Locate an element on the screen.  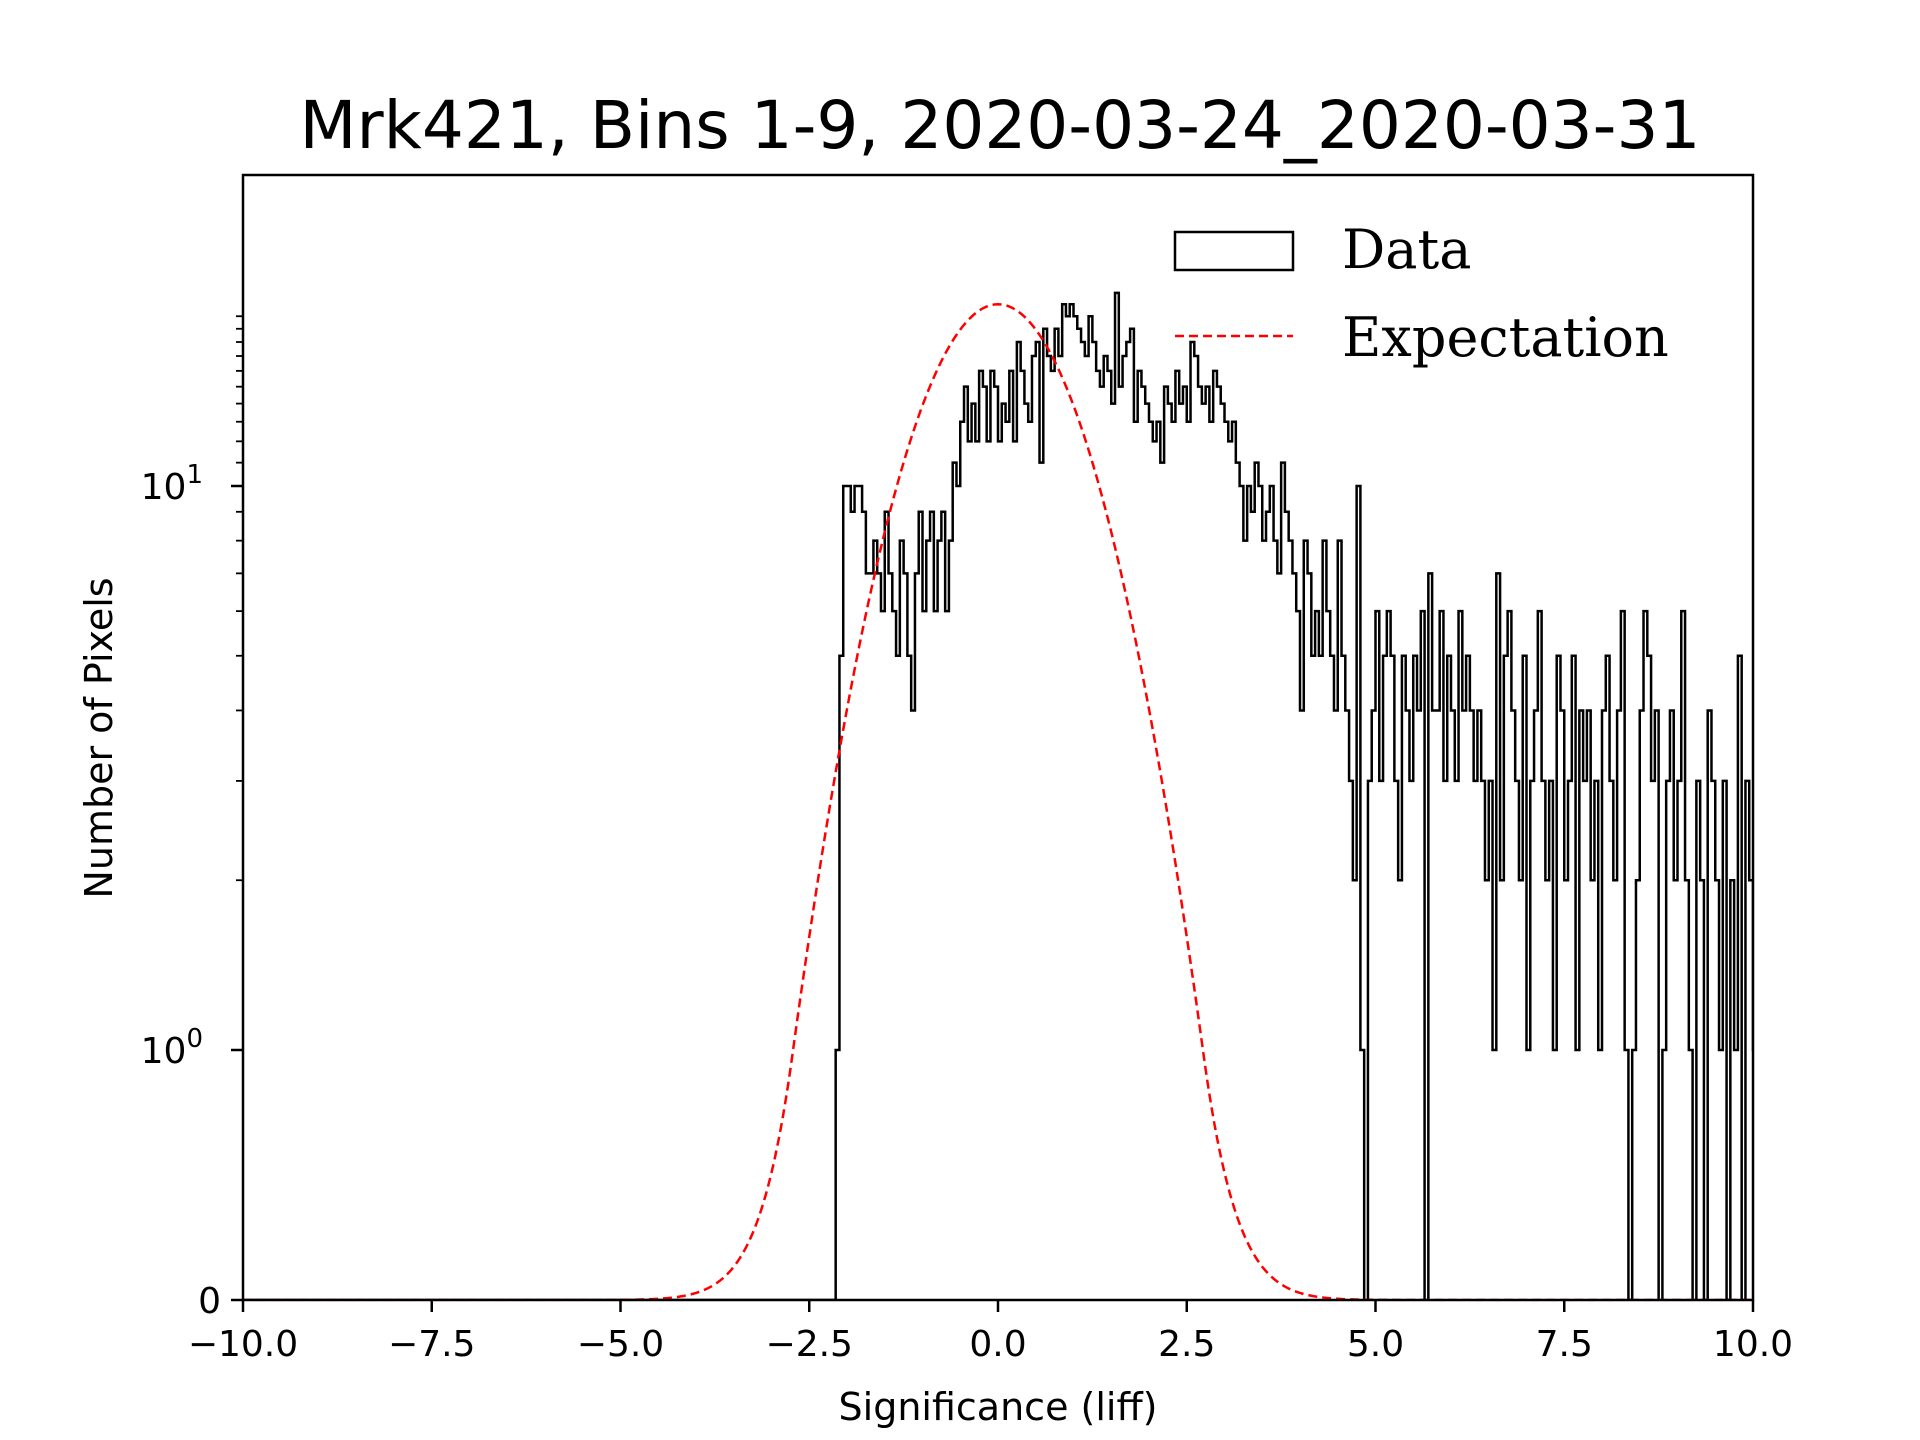
x-tick-label: 2.5 is located at coordinates (1186, 1344).